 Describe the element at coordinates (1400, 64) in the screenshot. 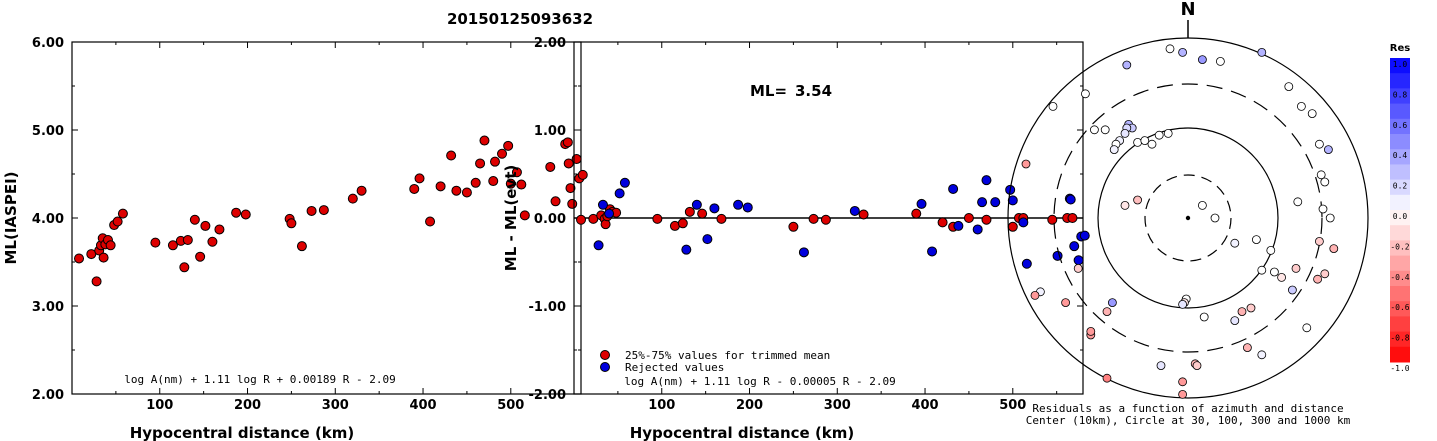

I see `colorbar-tick-label: 1.0` at that location.